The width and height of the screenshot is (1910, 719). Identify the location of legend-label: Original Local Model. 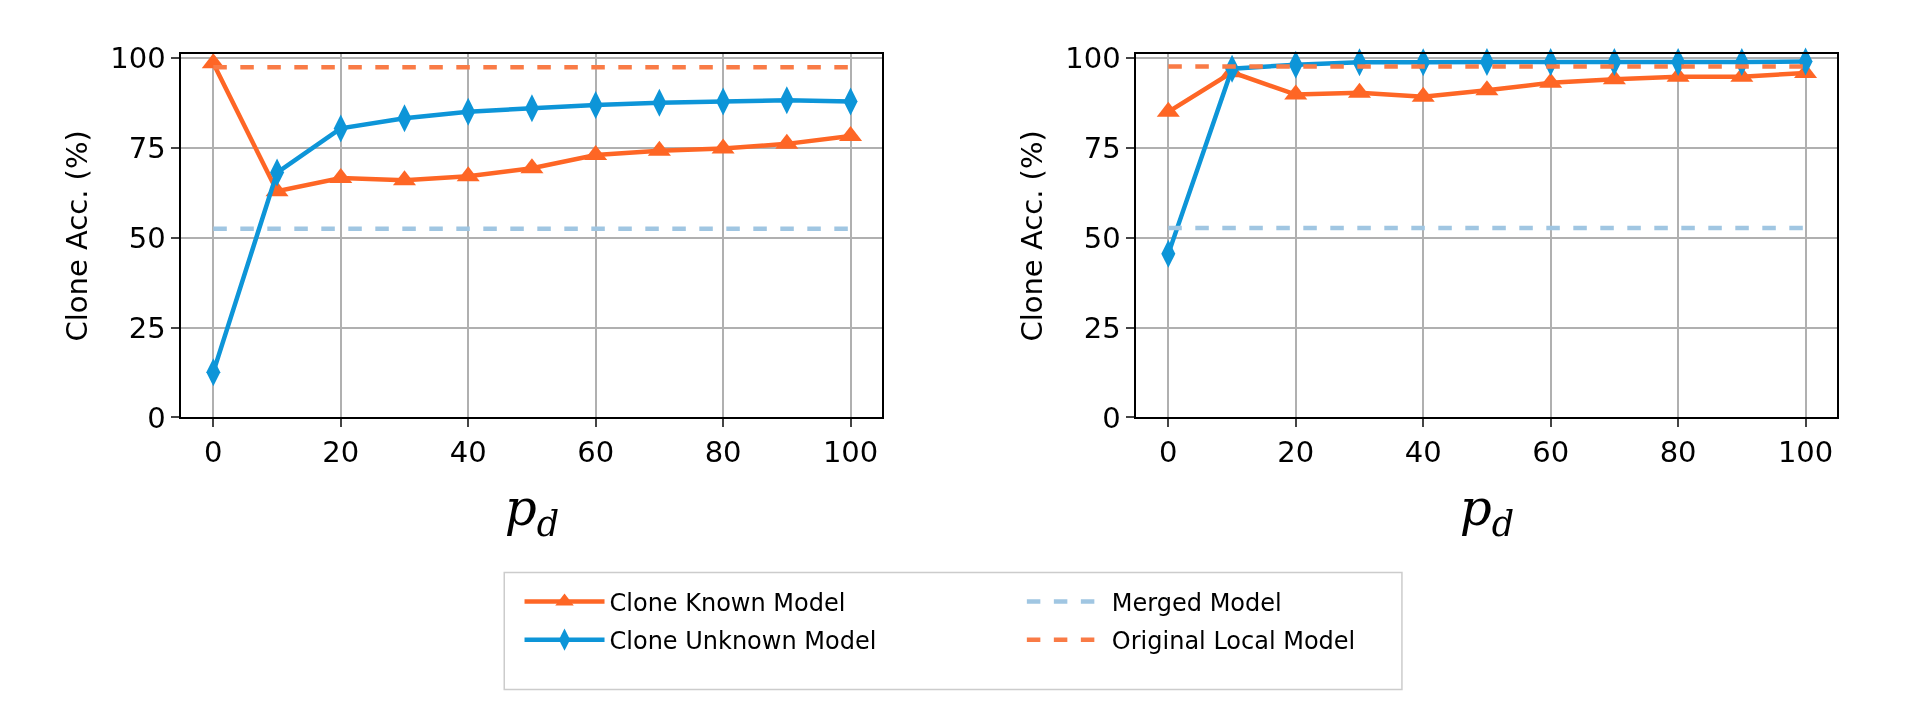
(1233, 641).